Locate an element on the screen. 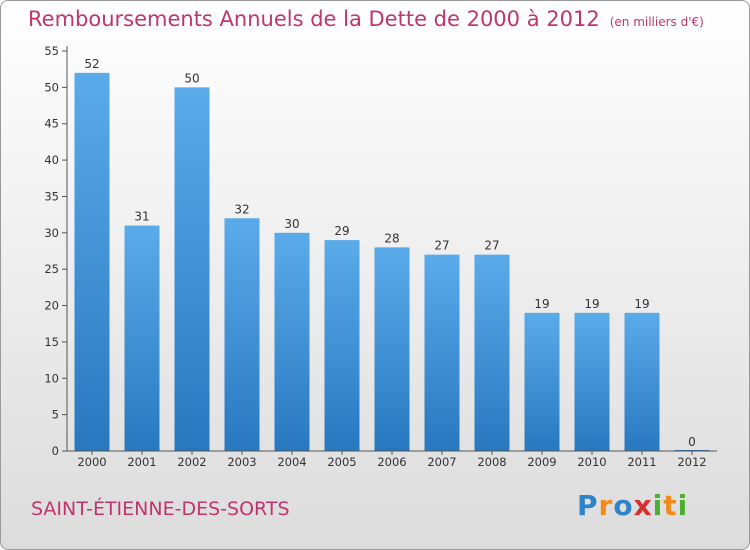  y-tick-label: 55 is located at coordinates (51, 51).